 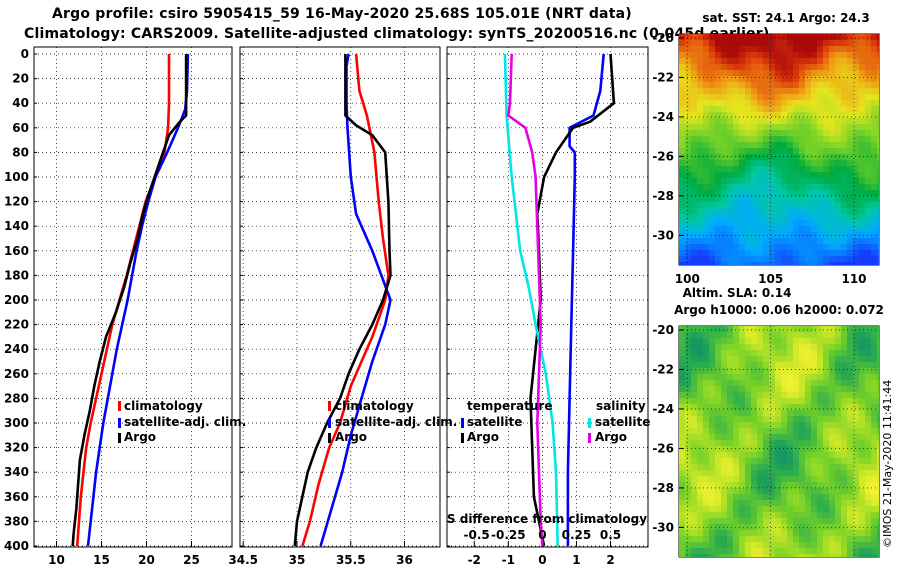 I want to click on legend-swatch-sal-satellite, so click(x=589, y=423).